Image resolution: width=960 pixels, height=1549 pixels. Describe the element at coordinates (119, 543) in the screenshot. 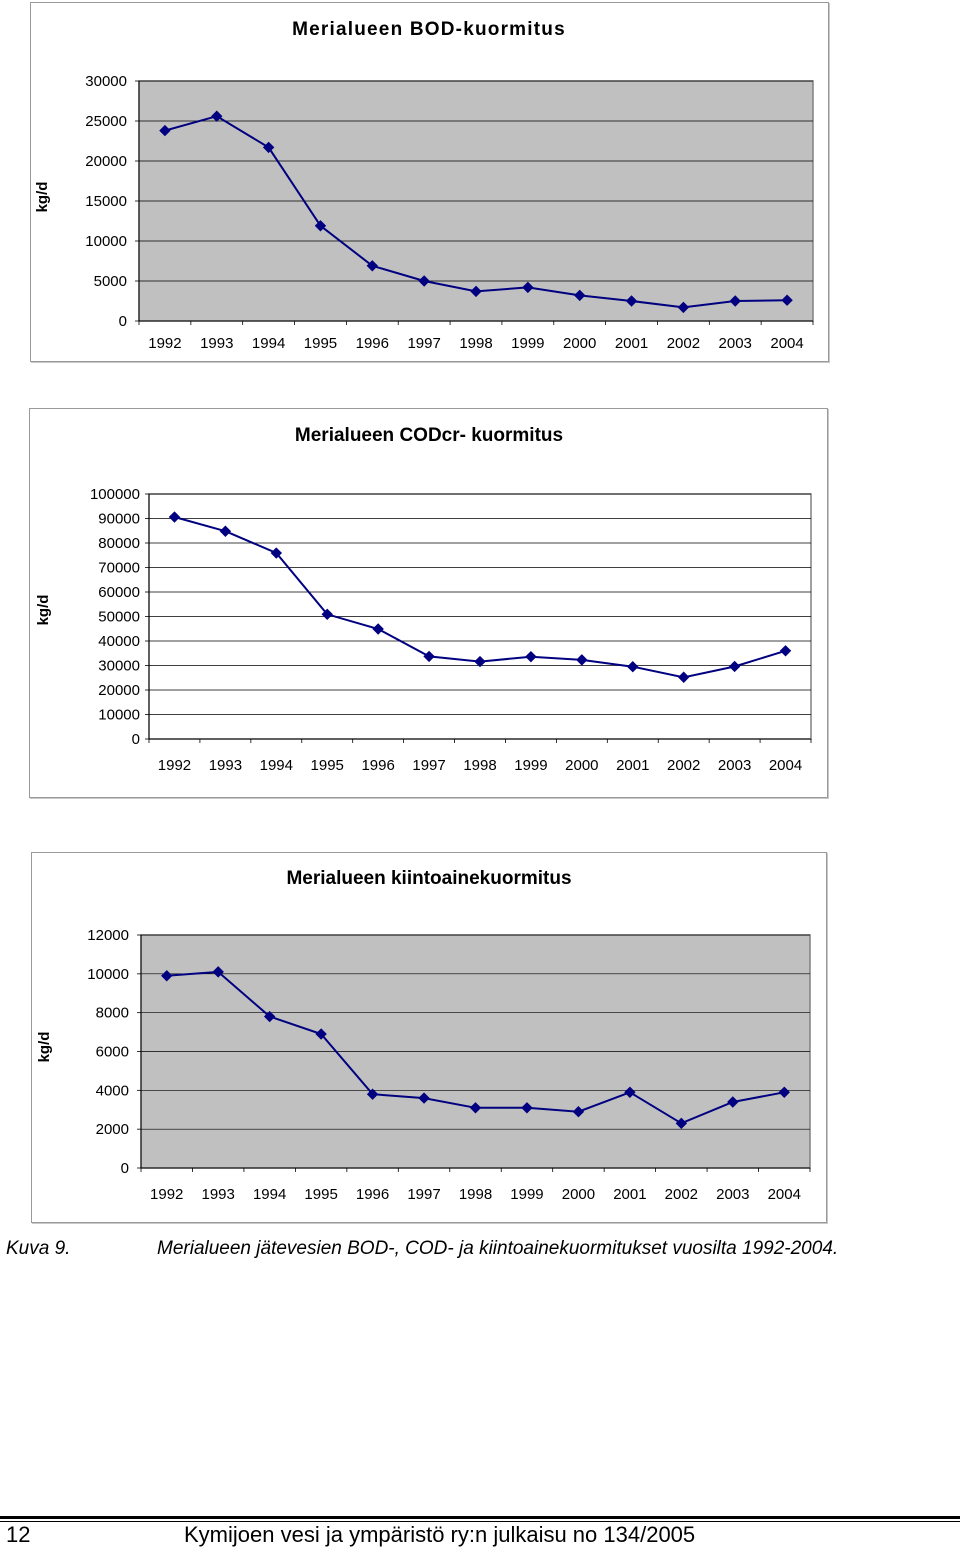

I see `y-tick-label: 80000` at that location.